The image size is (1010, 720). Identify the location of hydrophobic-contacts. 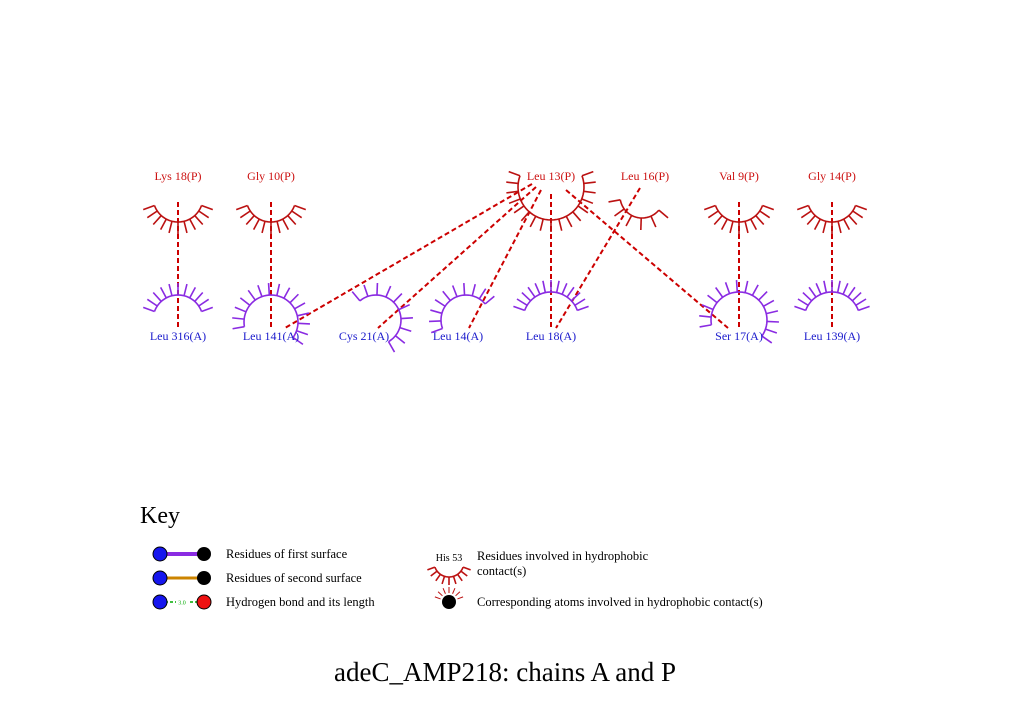
(505, 256).